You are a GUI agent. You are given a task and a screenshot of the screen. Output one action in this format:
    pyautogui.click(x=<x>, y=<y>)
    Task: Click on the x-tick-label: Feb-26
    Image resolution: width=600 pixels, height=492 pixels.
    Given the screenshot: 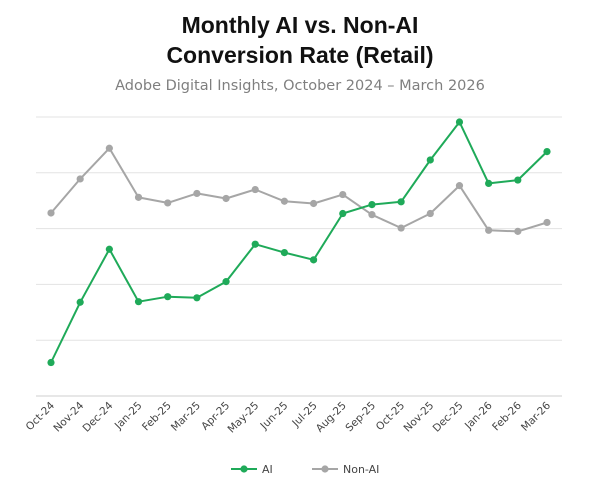 What is the action you would take?
    pyautogui.click(x=507, y=416)
    